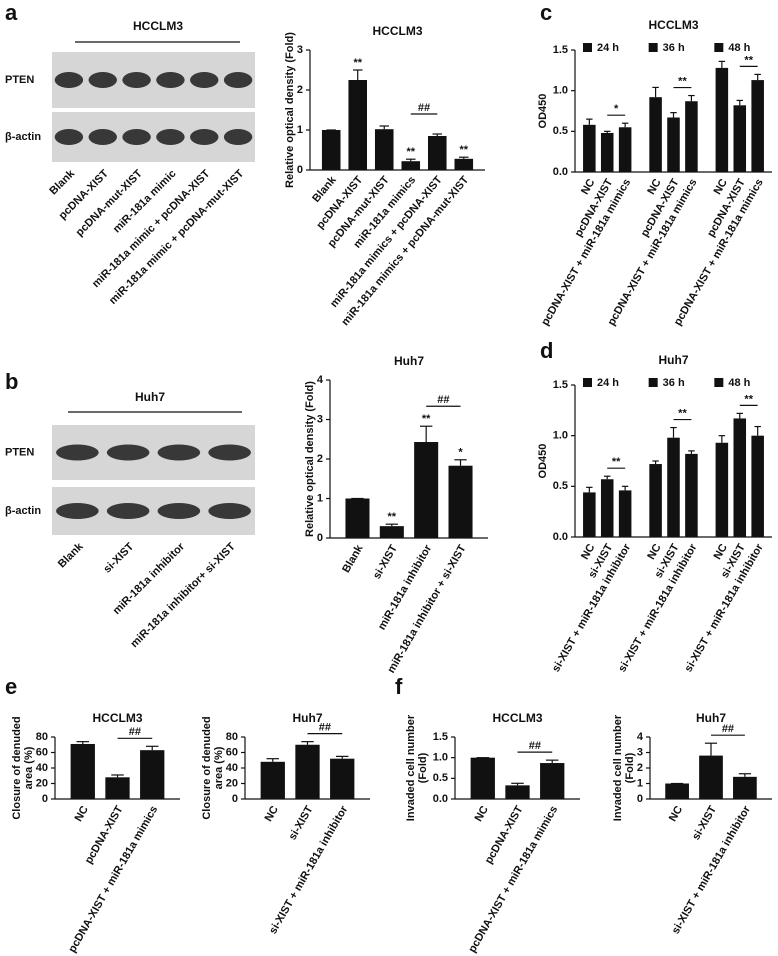 This screenshot has height=956, width=778. I want to click on y-tick-label: 3, so click(300, 50).